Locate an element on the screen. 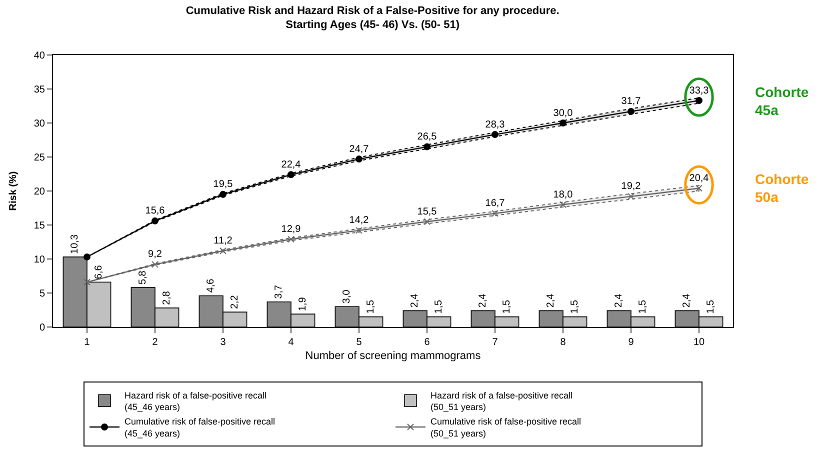 Image resolution: width=828 pixels, height=459 pixels. data-label: 10,3 is located at coordinates (75, 244).